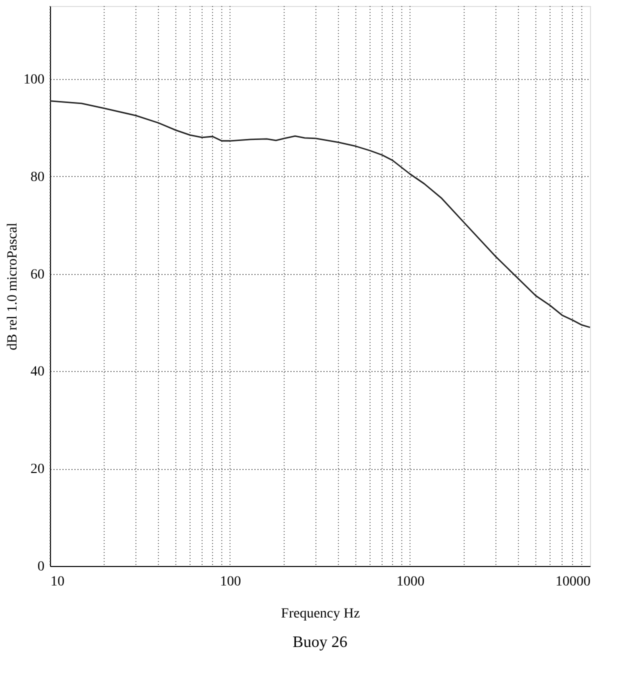 This screenshot has height=700, width=633. Describe the element at coordinates (37, 470) in the screenshot. I see `y-tick-label: 20` at that location.